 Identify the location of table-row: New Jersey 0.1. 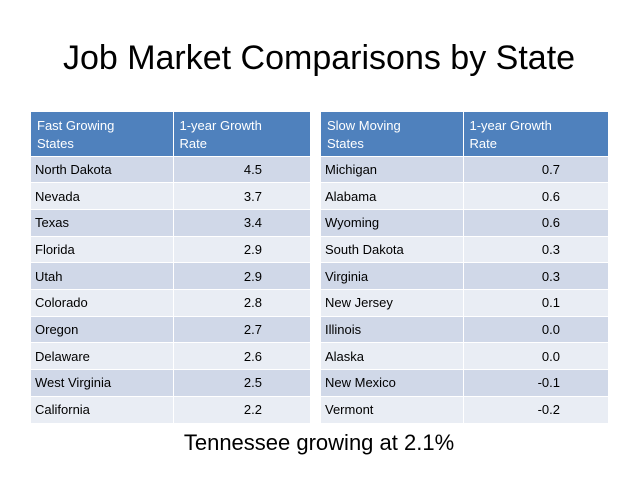
(464, 302).